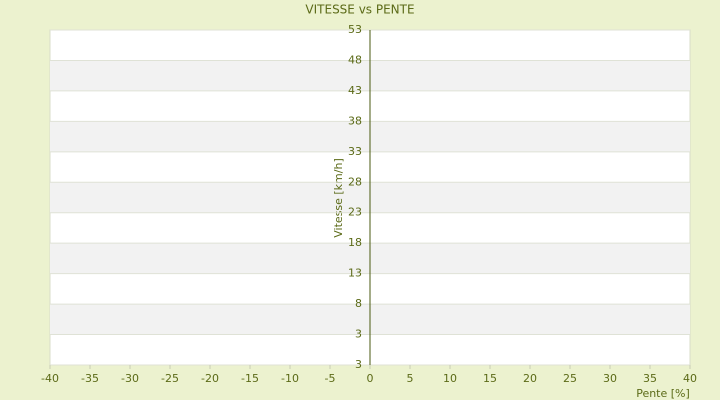 This screenshot has height=400, width=720. Describe the element at coordinates (530, 378) in the screenshot. I see `x-tick-label: 20` at that location.